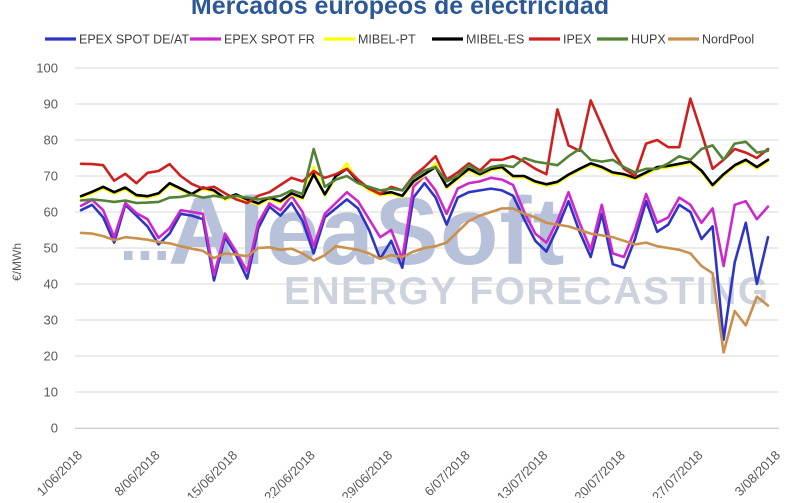 This screenshot has height=503, width=800. Describe the element at coordinates (51, 392) in the screenshot. I see `svg-text: 10` at that location.